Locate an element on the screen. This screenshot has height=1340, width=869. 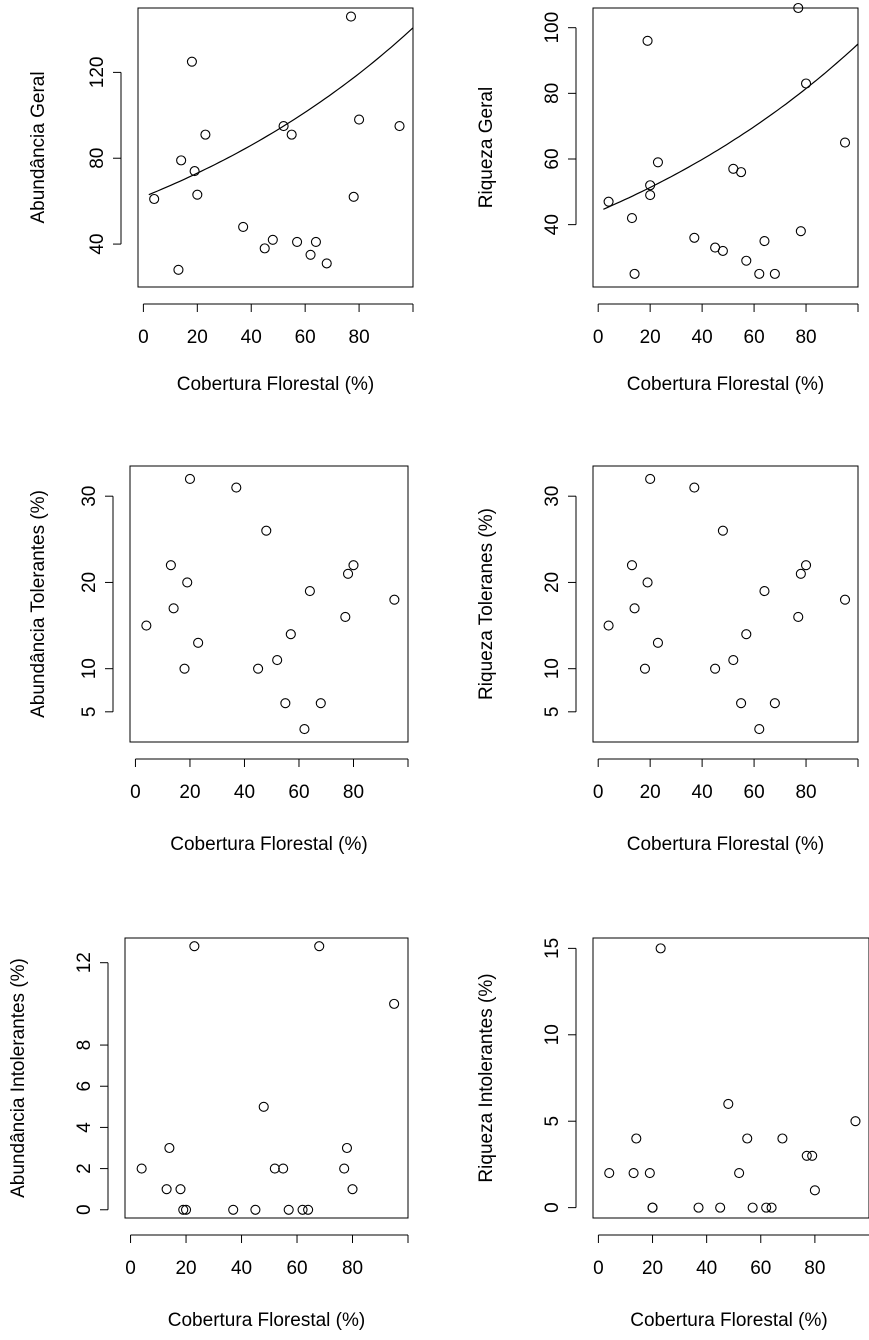
y-axis-title: Abundância Geral is located at coordinates (38, 147).